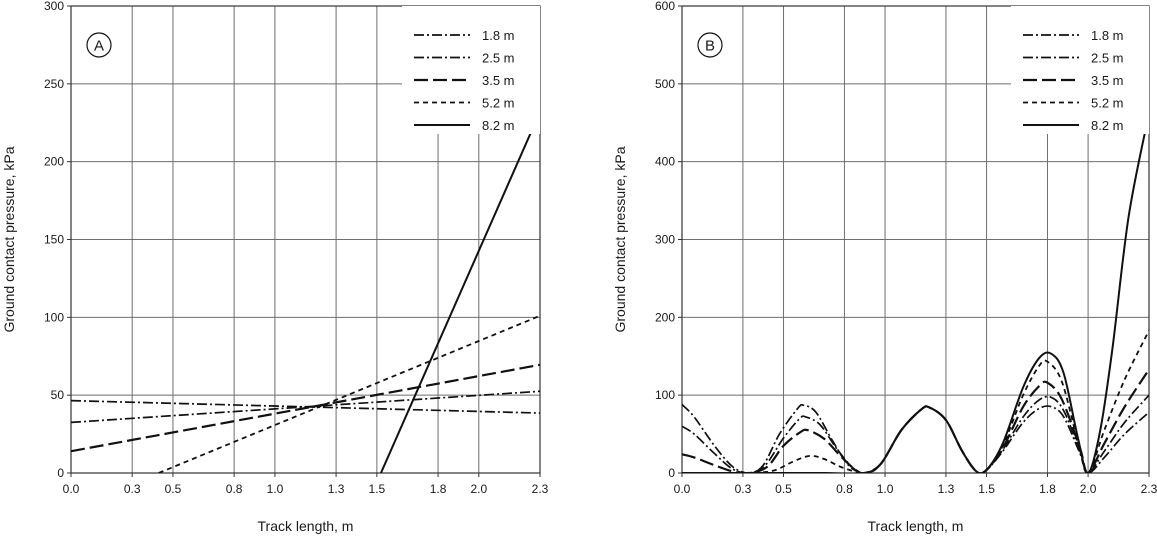  Describe the element at coordinates (58, 395) in the screenshot. I see `y-tick-label: 50` at that location.